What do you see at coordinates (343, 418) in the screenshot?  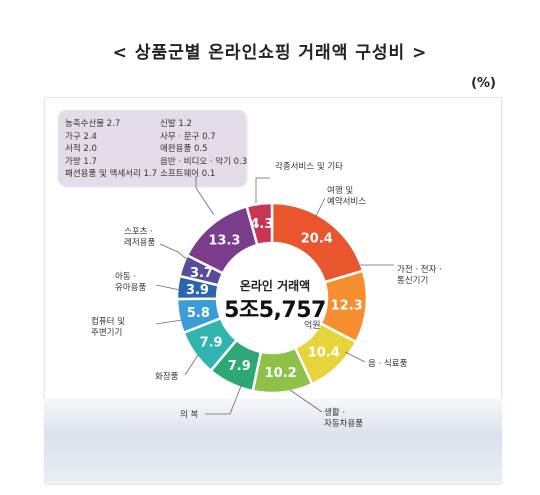 I see `callout-label: 생활 · 자동차용품` at bounding box center [343, 418].